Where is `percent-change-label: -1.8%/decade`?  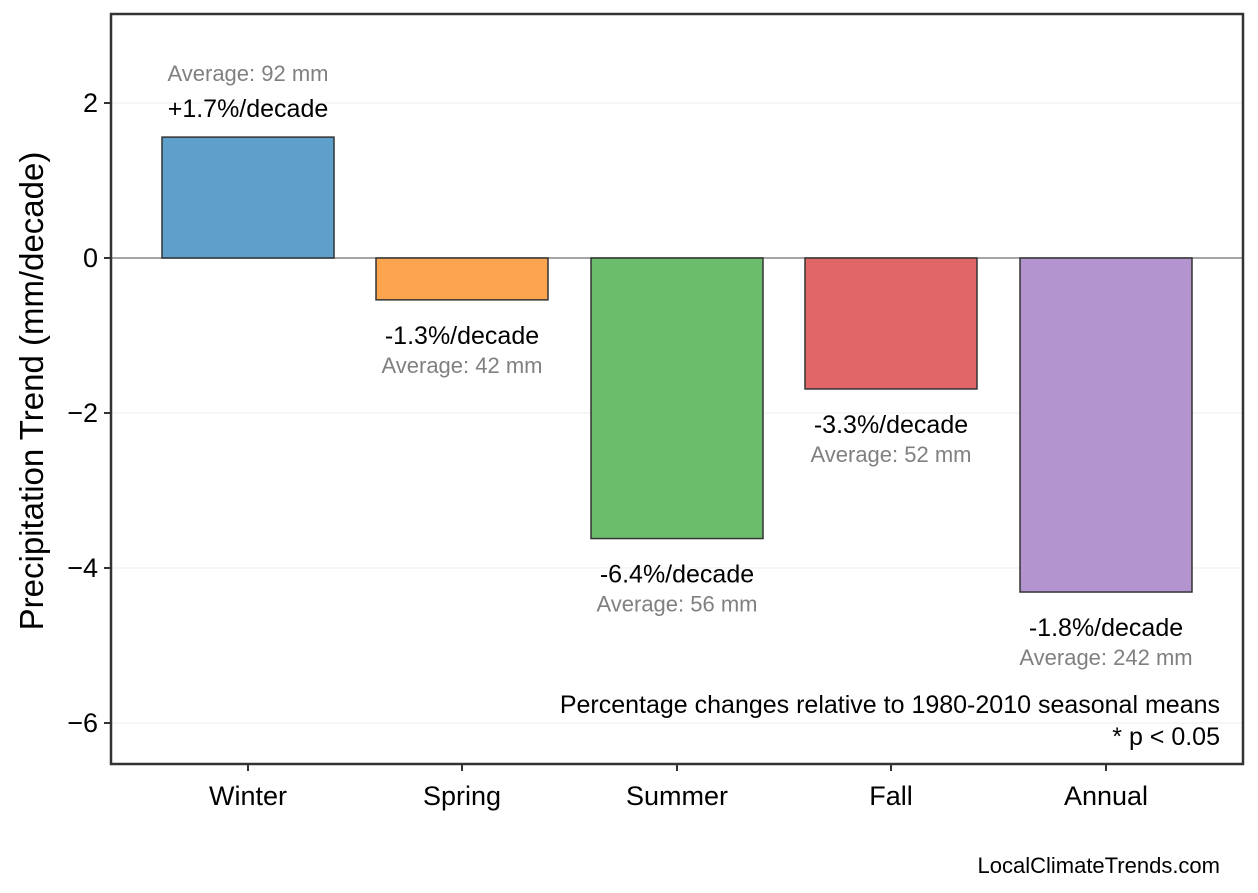
percent-change-label: -1.8%/decade is located at coordinates (1106, 628).